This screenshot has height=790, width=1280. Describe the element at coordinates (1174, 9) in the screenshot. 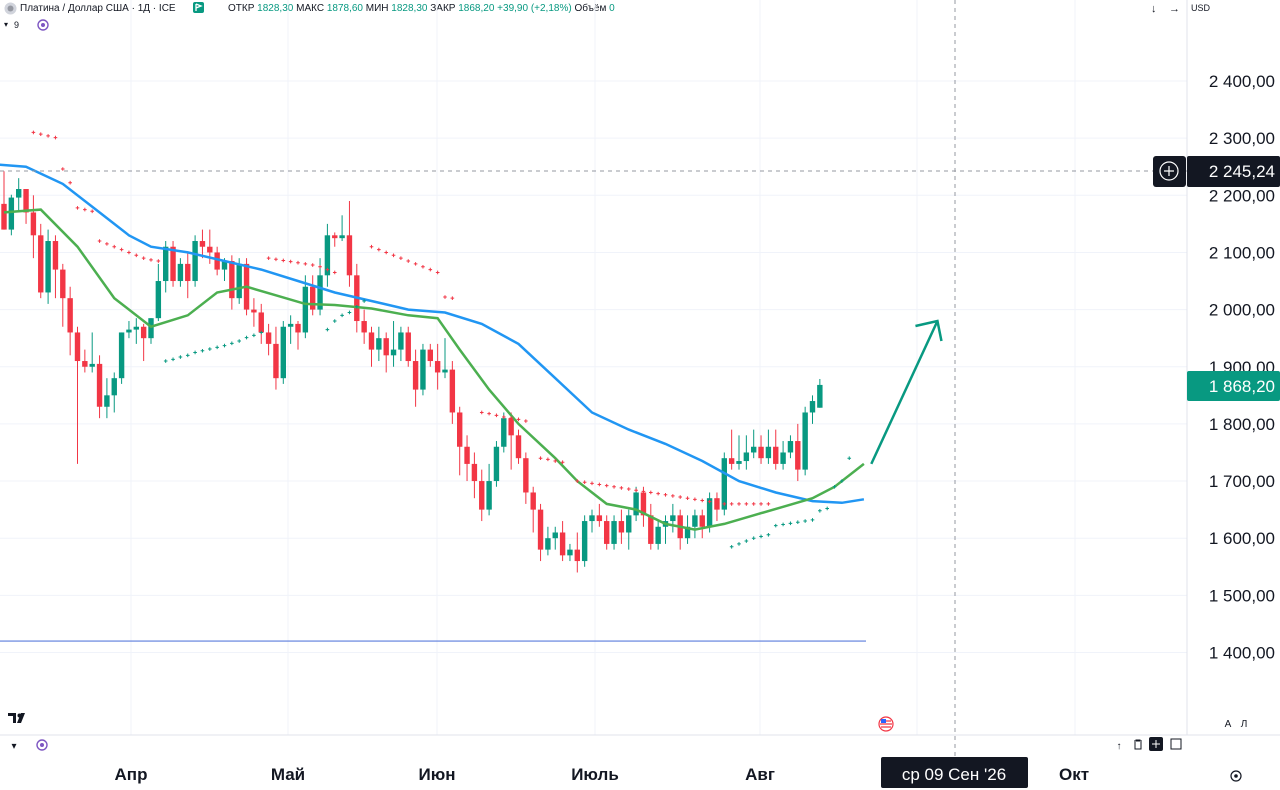

I see `arrow-right-icon: →` at that location.